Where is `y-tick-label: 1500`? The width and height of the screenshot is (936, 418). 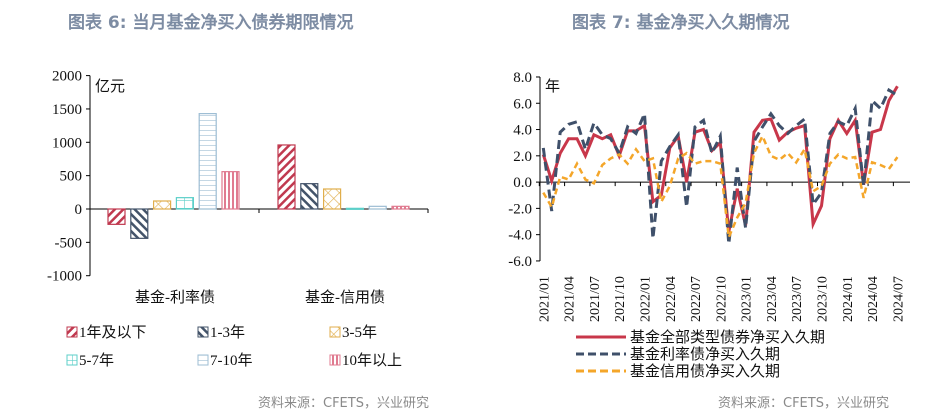
y-tick-label: 1500 is located at coordinates (67, 110).